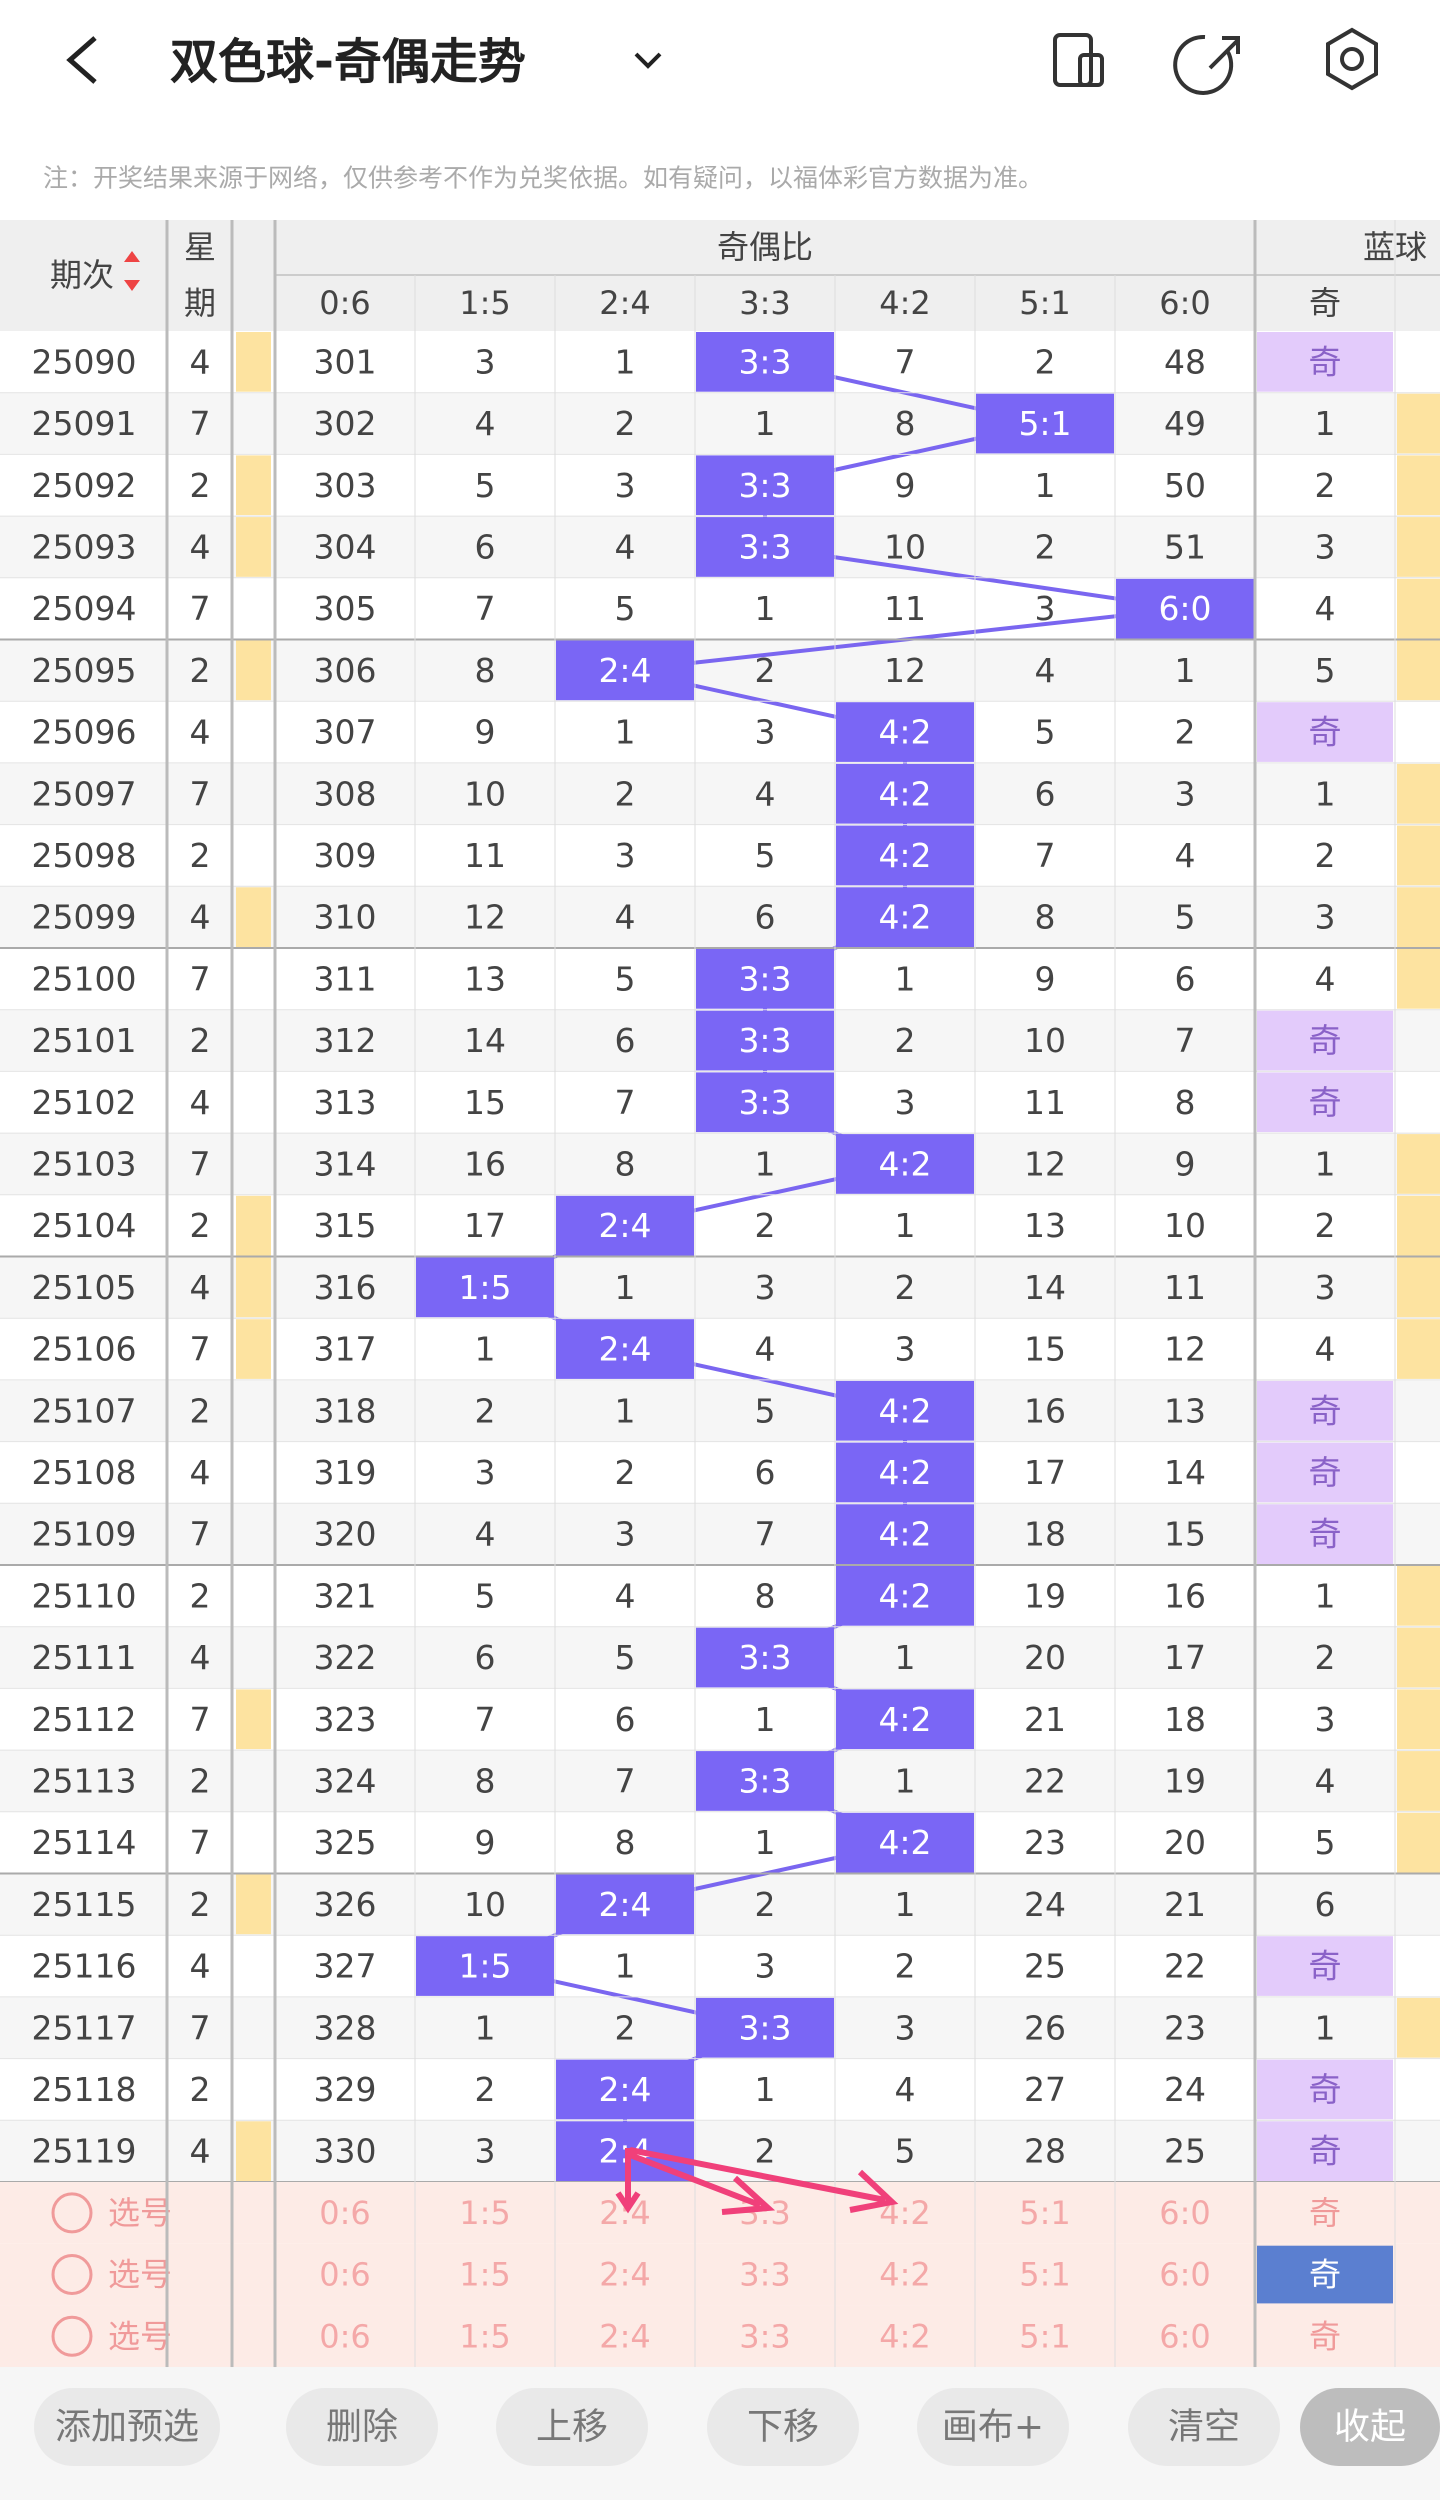 The width and height of the screenshot is (1440, 2504). What do you see at coordinates (84, 1657) in the screenshot?
I see `issue: 25111` at bounding box center [84, 1657].